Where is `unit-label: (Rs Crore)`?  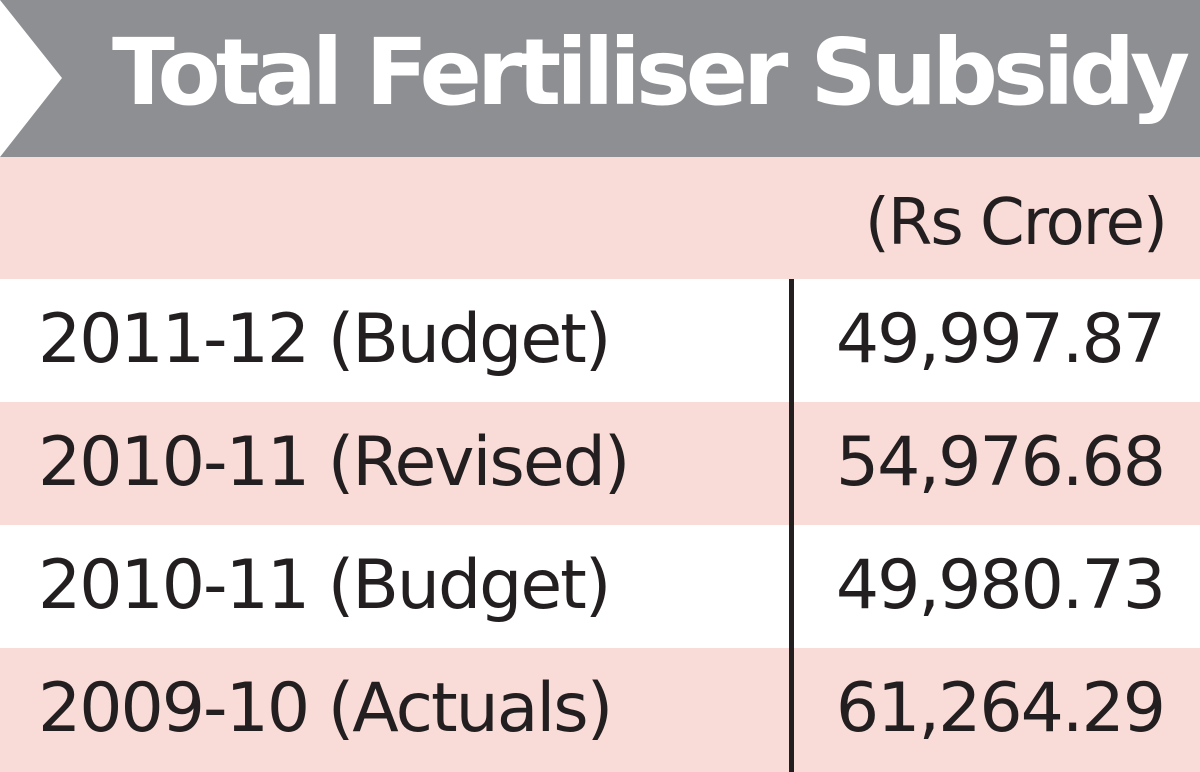 unit-label: (Rs Crore) is located at coordinates (1016, 223).